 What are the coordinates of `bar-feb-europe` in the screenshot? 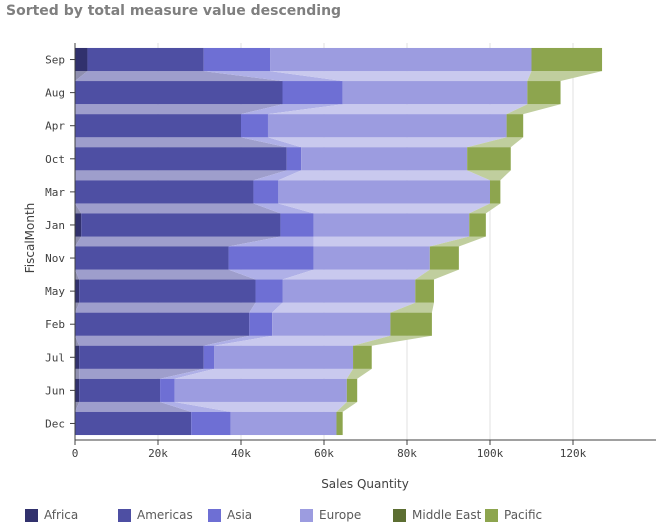 It's located at (331, 324).